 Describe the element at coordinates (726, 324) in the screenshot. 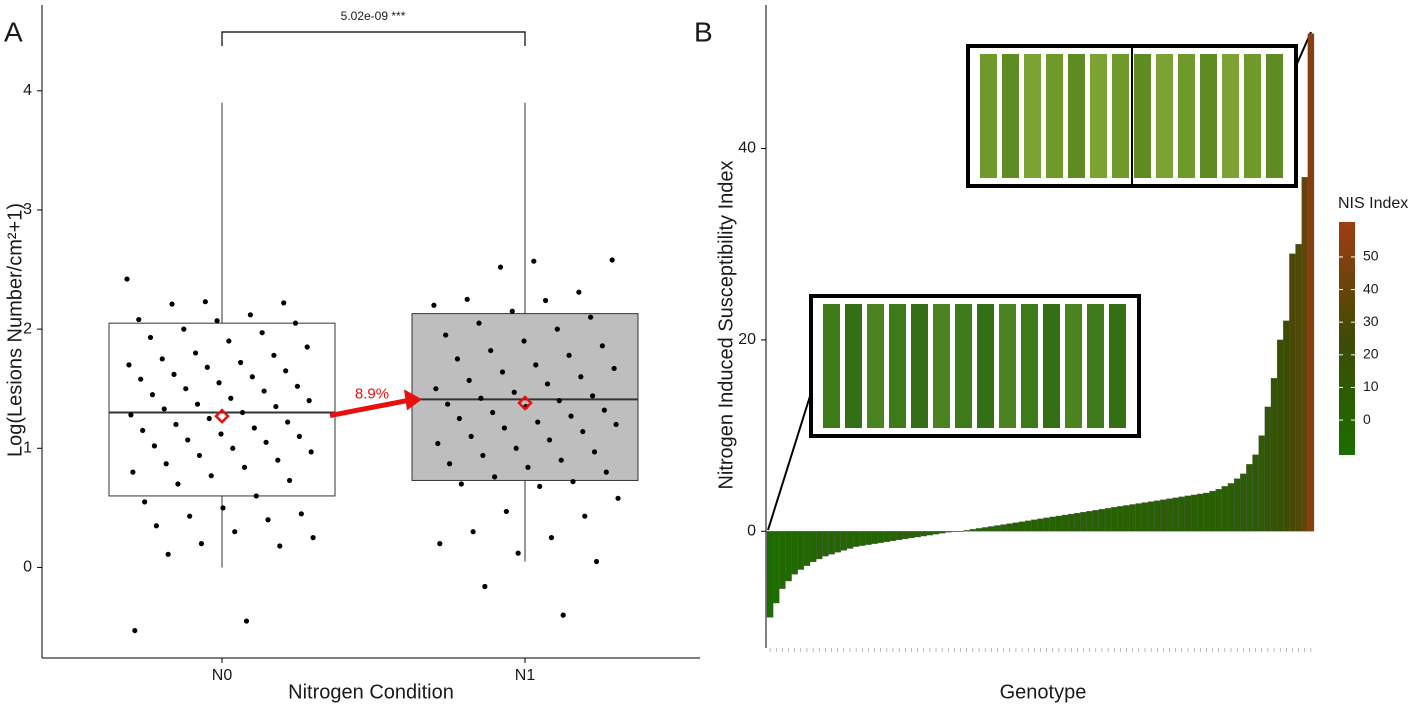

I see `y-axis-title: Nitrogen Induced Susceptibility Index` at that location.